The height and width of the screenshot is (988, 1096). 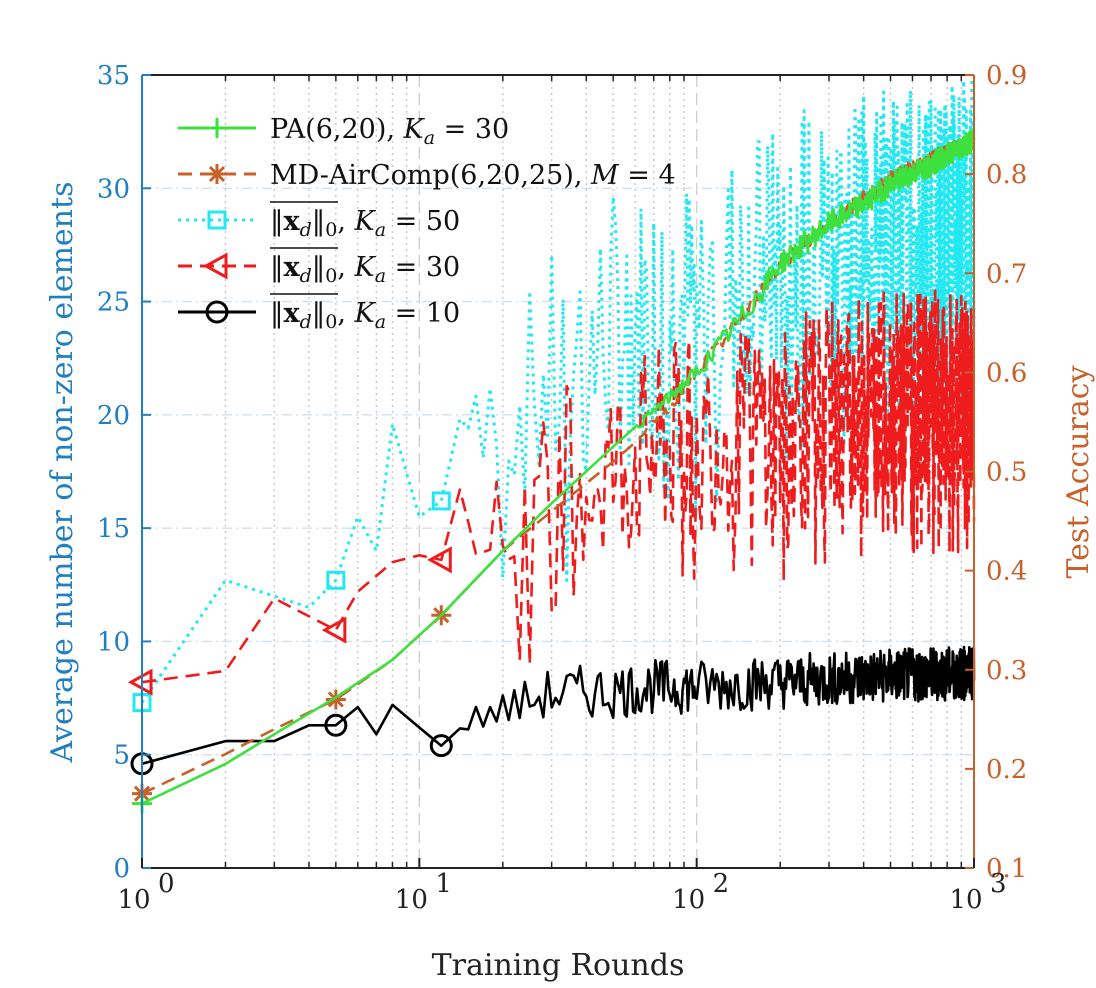 What do you see at coordinates (113, 303) in the screenshot?
I see `left-tick-label: 25` at bounding box center [113, 303].